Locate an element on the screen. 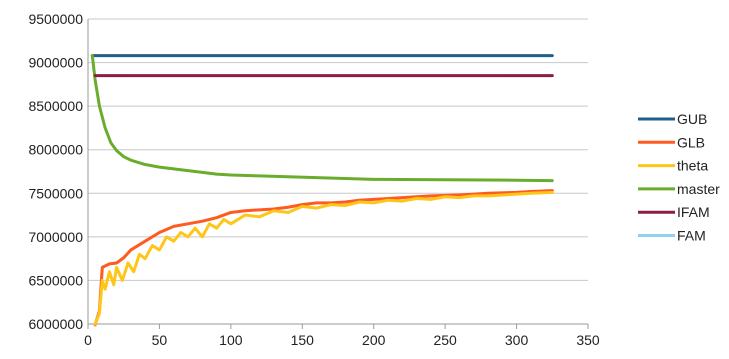 This screenshot has height=359, width=729. y-tick-label: 8500000 is located at coordinates (55, 106).